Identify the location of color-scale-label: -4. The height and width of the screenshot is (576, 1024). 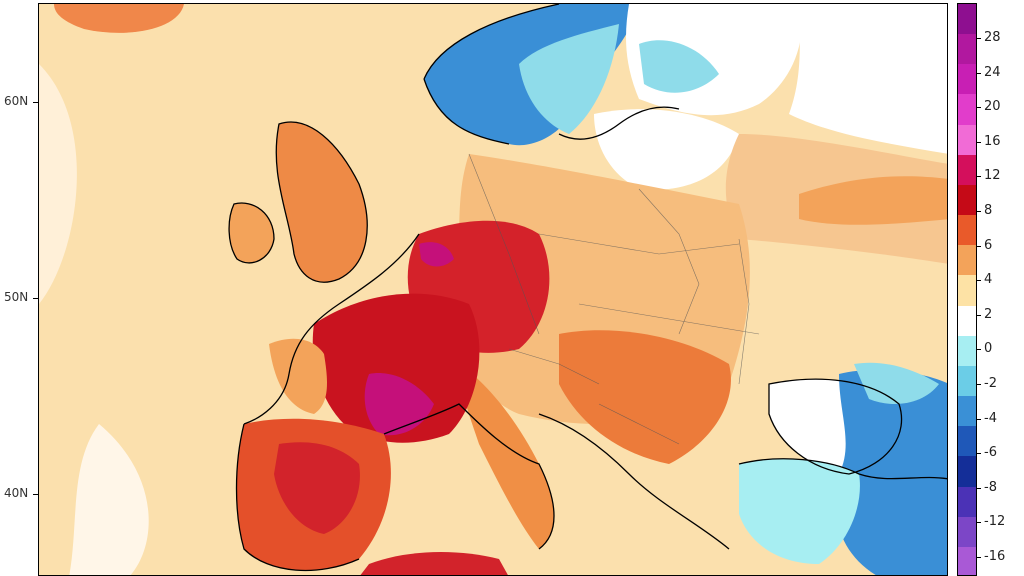
(990, 418).